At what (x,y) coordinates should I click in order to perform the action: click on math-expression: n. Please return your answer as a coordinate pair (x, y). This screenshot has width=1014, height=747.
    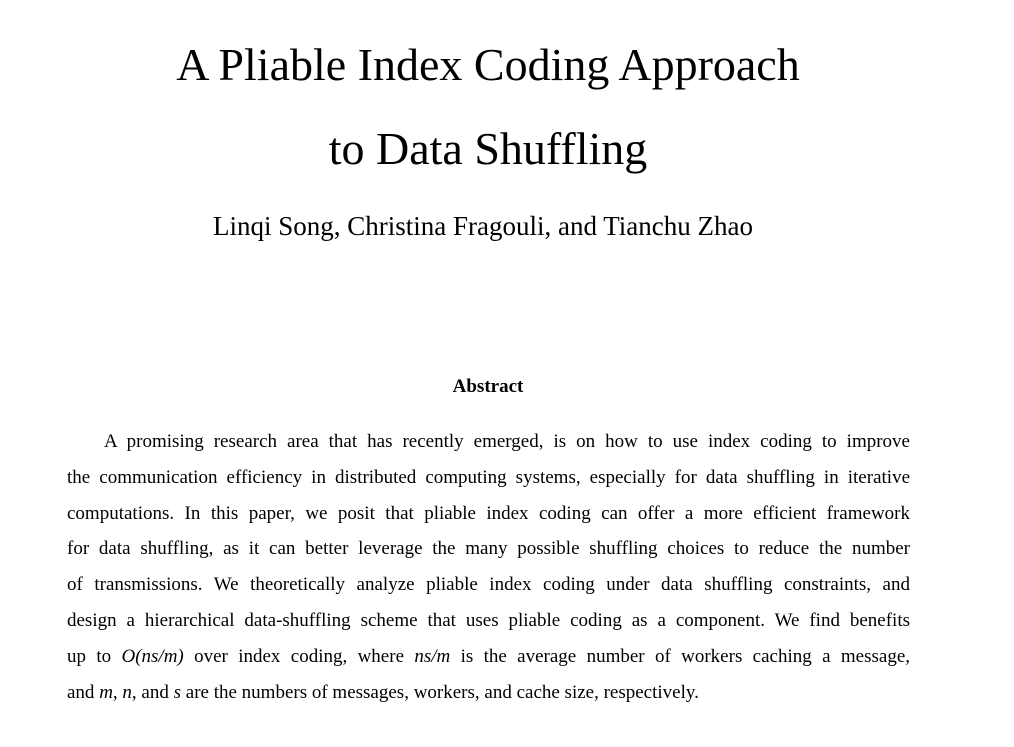
    Looking at the image, I should click on (127, 692).